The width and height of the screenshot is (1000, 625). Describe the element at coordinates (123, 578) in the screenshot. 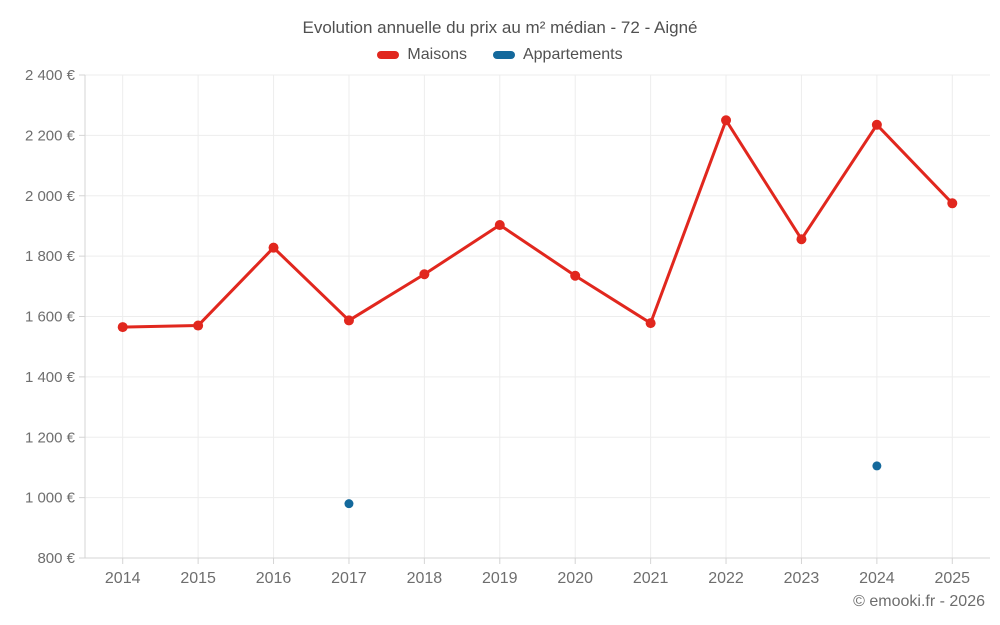

I see `svg-text: 2014` at that location.